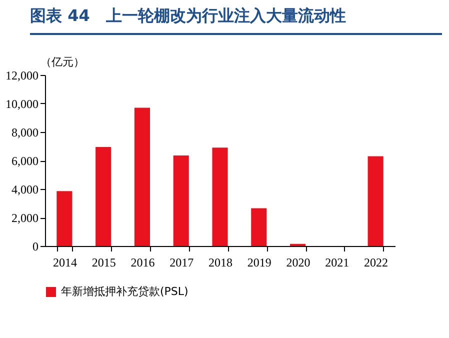 The width and height of the screenshot is (449, 338). What do you see at coordinates (104, 263) in the screenshot?
I see `x-tick-label: 2015` at bounding box center [104, 263].